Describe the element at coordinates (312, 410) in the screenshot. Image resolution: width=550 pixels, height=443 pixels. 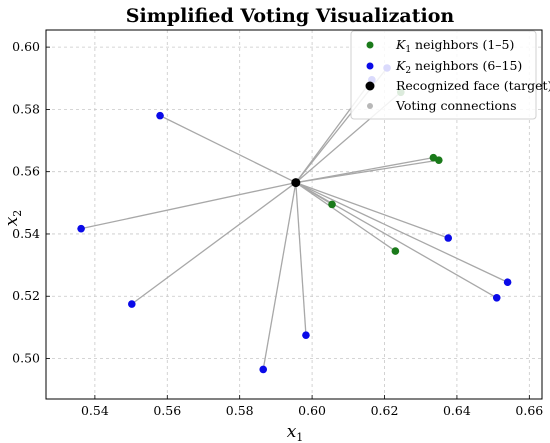
I see `x-tick-label: 0.60` at that location.